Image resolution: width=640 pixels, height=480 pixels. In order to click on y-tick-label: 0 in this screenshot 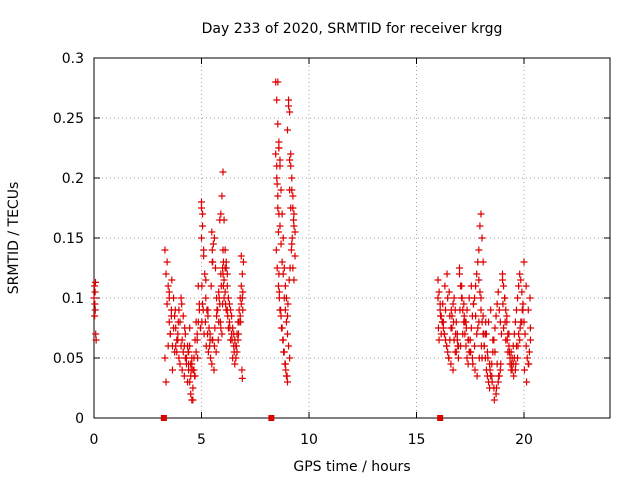, I will do `click(79, 419)`.